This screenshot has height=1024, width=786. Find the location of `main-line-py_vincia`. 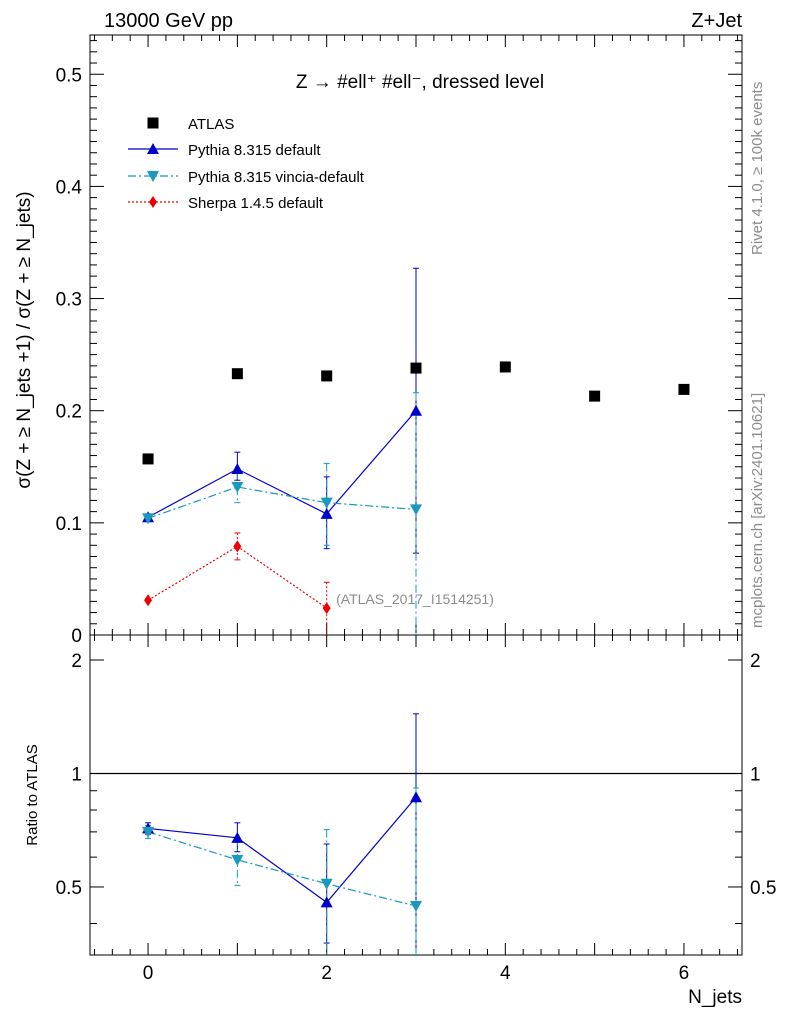

main-line-py_vincia is located at coordinates (282, 502).